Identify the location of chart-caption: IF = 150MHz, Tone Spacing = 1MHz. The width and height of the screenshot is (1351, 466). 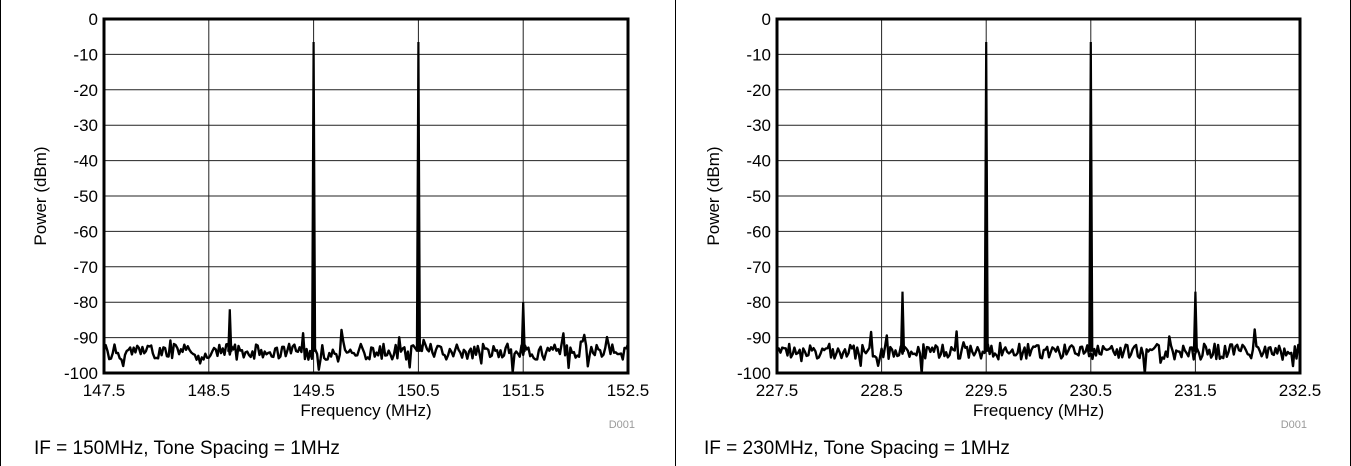
(187, 448).